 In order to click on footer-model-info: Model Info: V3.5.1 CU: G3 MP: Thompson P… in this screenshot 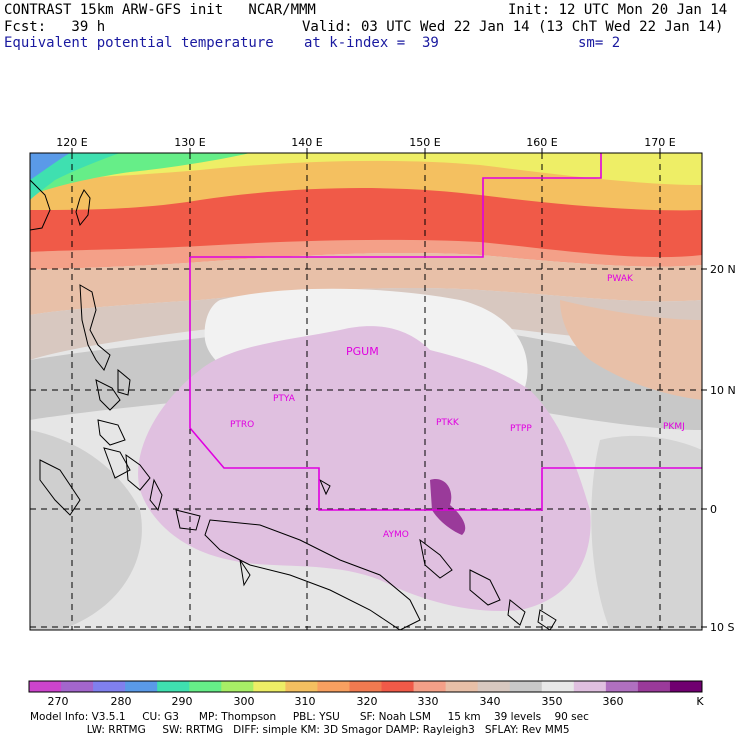, I will do `click(309, 717)`.